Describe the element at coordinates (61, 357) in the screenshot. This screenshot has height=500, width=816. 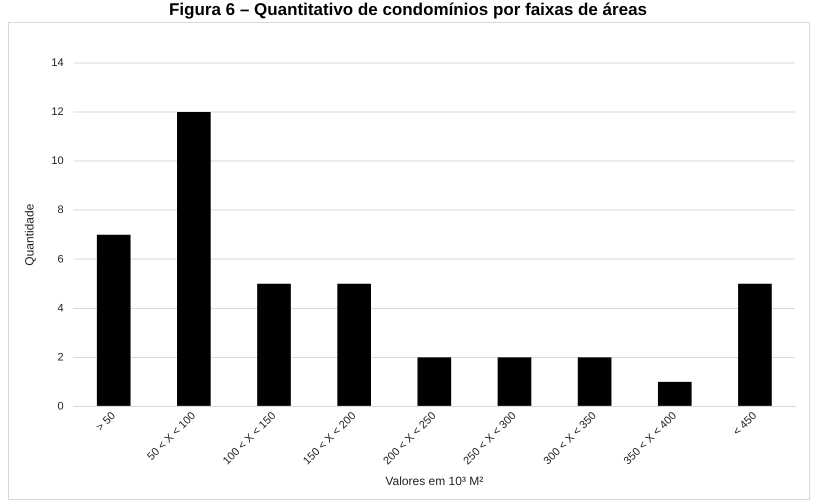
I see `y-tick-label: 2` at that location.